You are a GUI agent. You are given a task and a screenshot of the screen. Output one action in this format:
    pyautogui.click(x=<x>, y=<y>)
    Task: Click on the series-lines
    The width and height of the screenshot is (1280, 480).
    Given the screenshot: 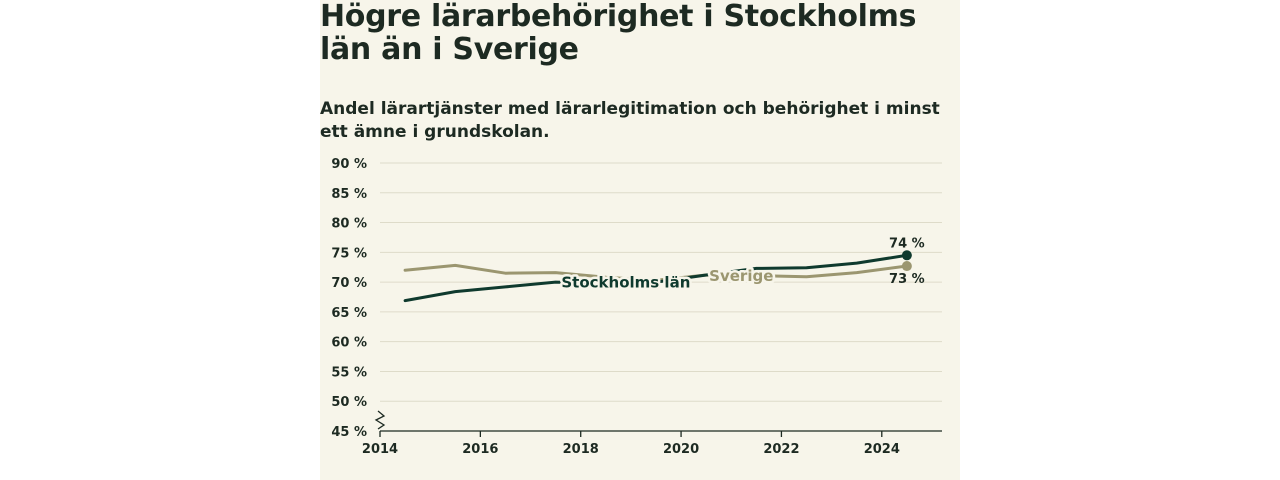 What is the action you would take?
    pyautogui.click(x=657, y=276)
    